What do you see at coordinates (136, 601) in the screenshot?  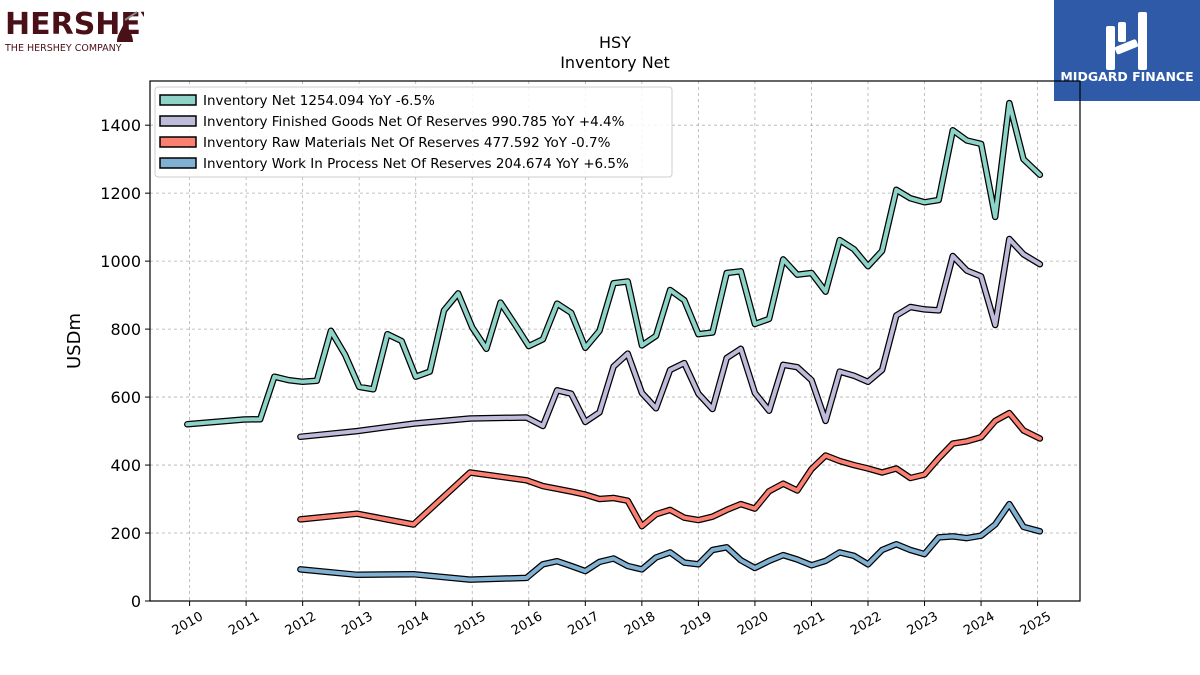 I see `y-tick-label: 0` at bounding box center [136, 601].